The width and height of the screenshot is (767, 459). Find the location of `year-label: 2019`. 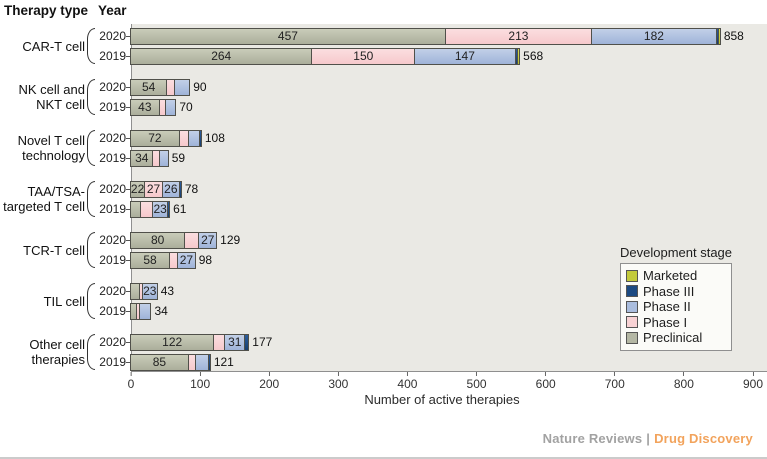

year-label: 2019 is located at coordinates (112, 107).